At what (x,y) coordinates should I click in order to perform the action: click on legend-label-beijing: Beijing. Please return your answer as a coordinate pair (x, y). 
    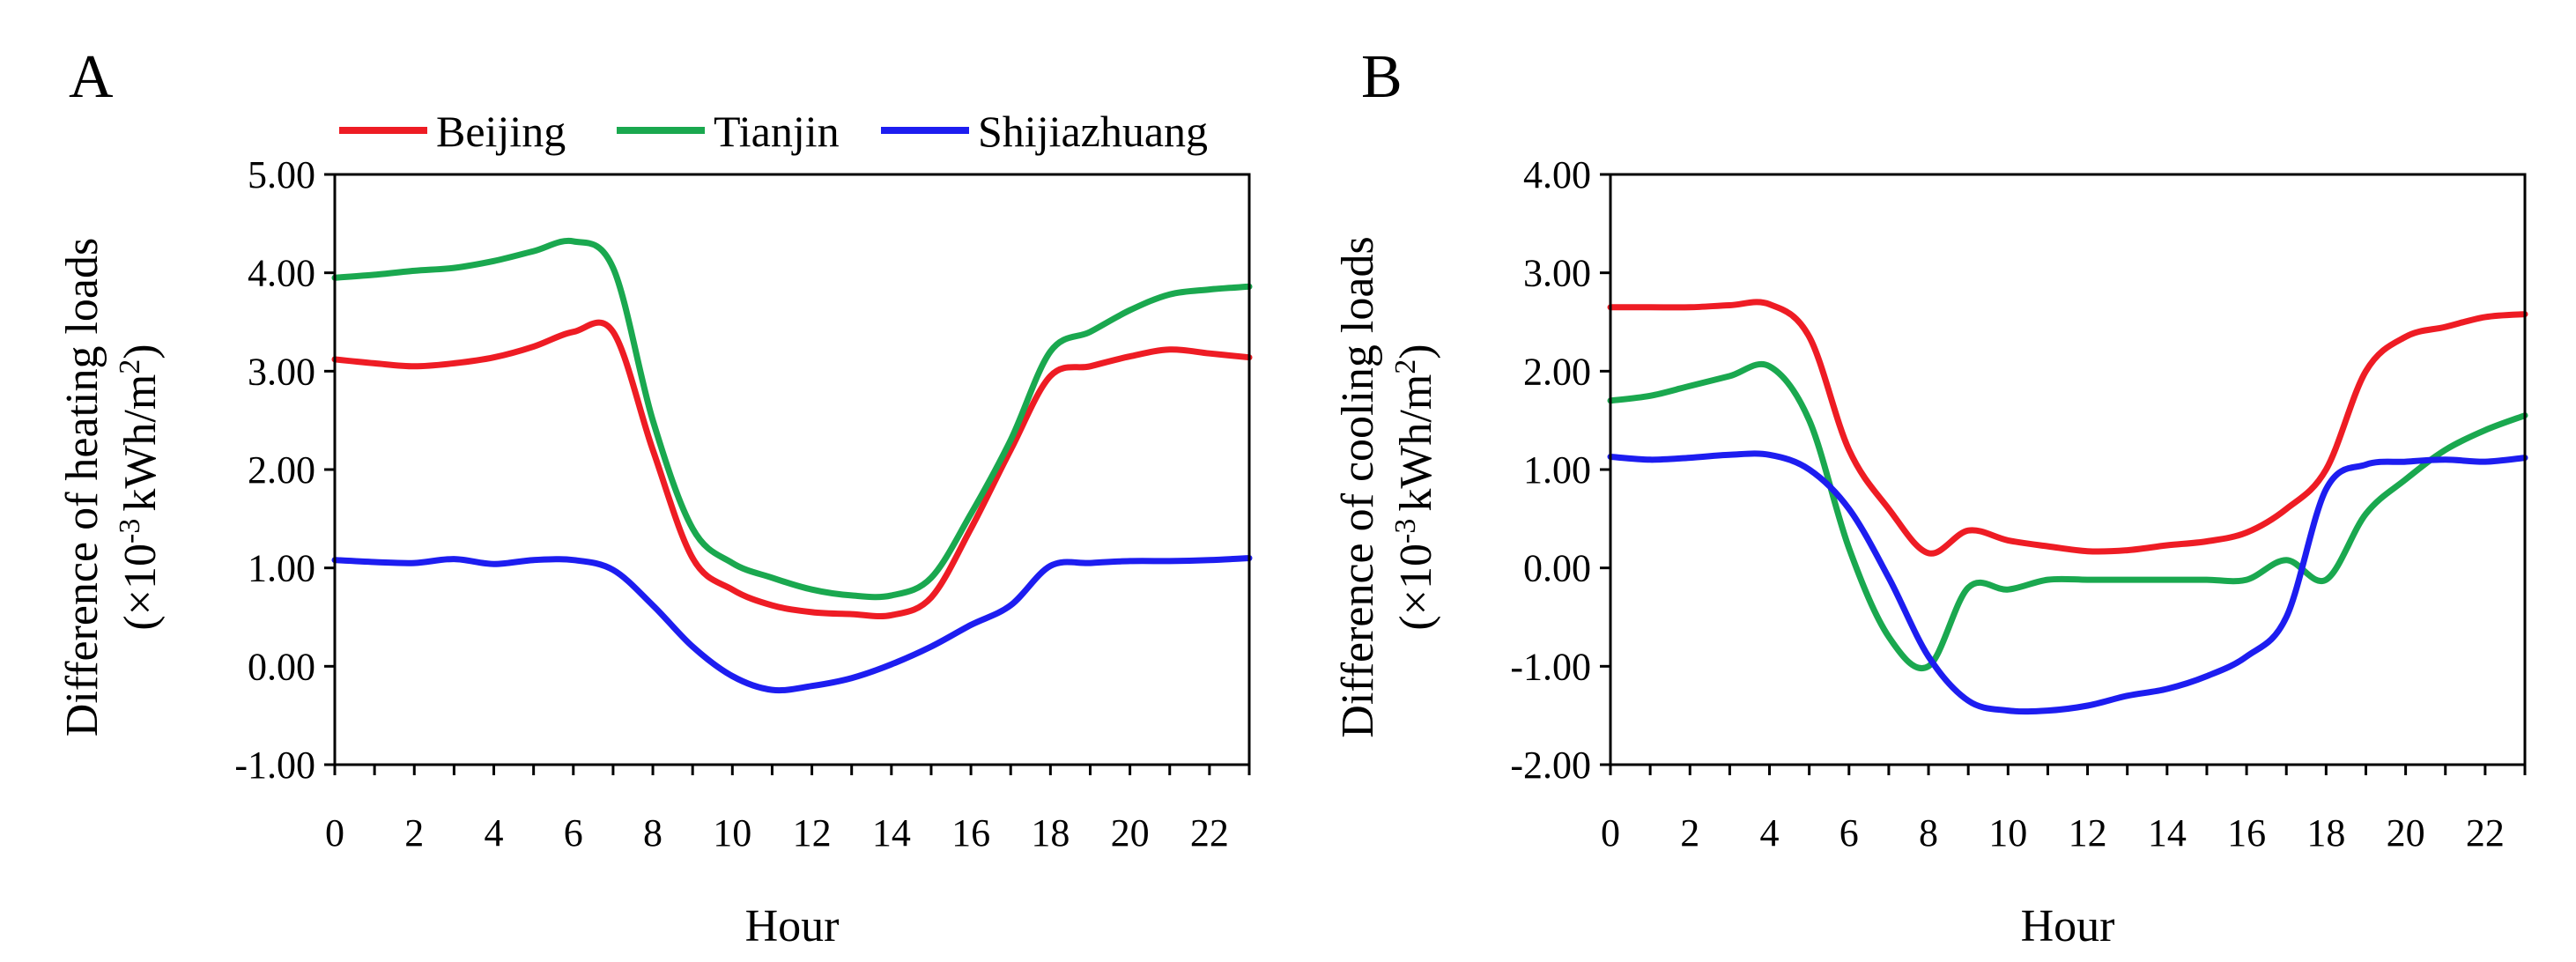
    Looking at the image, I should click on (501, 131).